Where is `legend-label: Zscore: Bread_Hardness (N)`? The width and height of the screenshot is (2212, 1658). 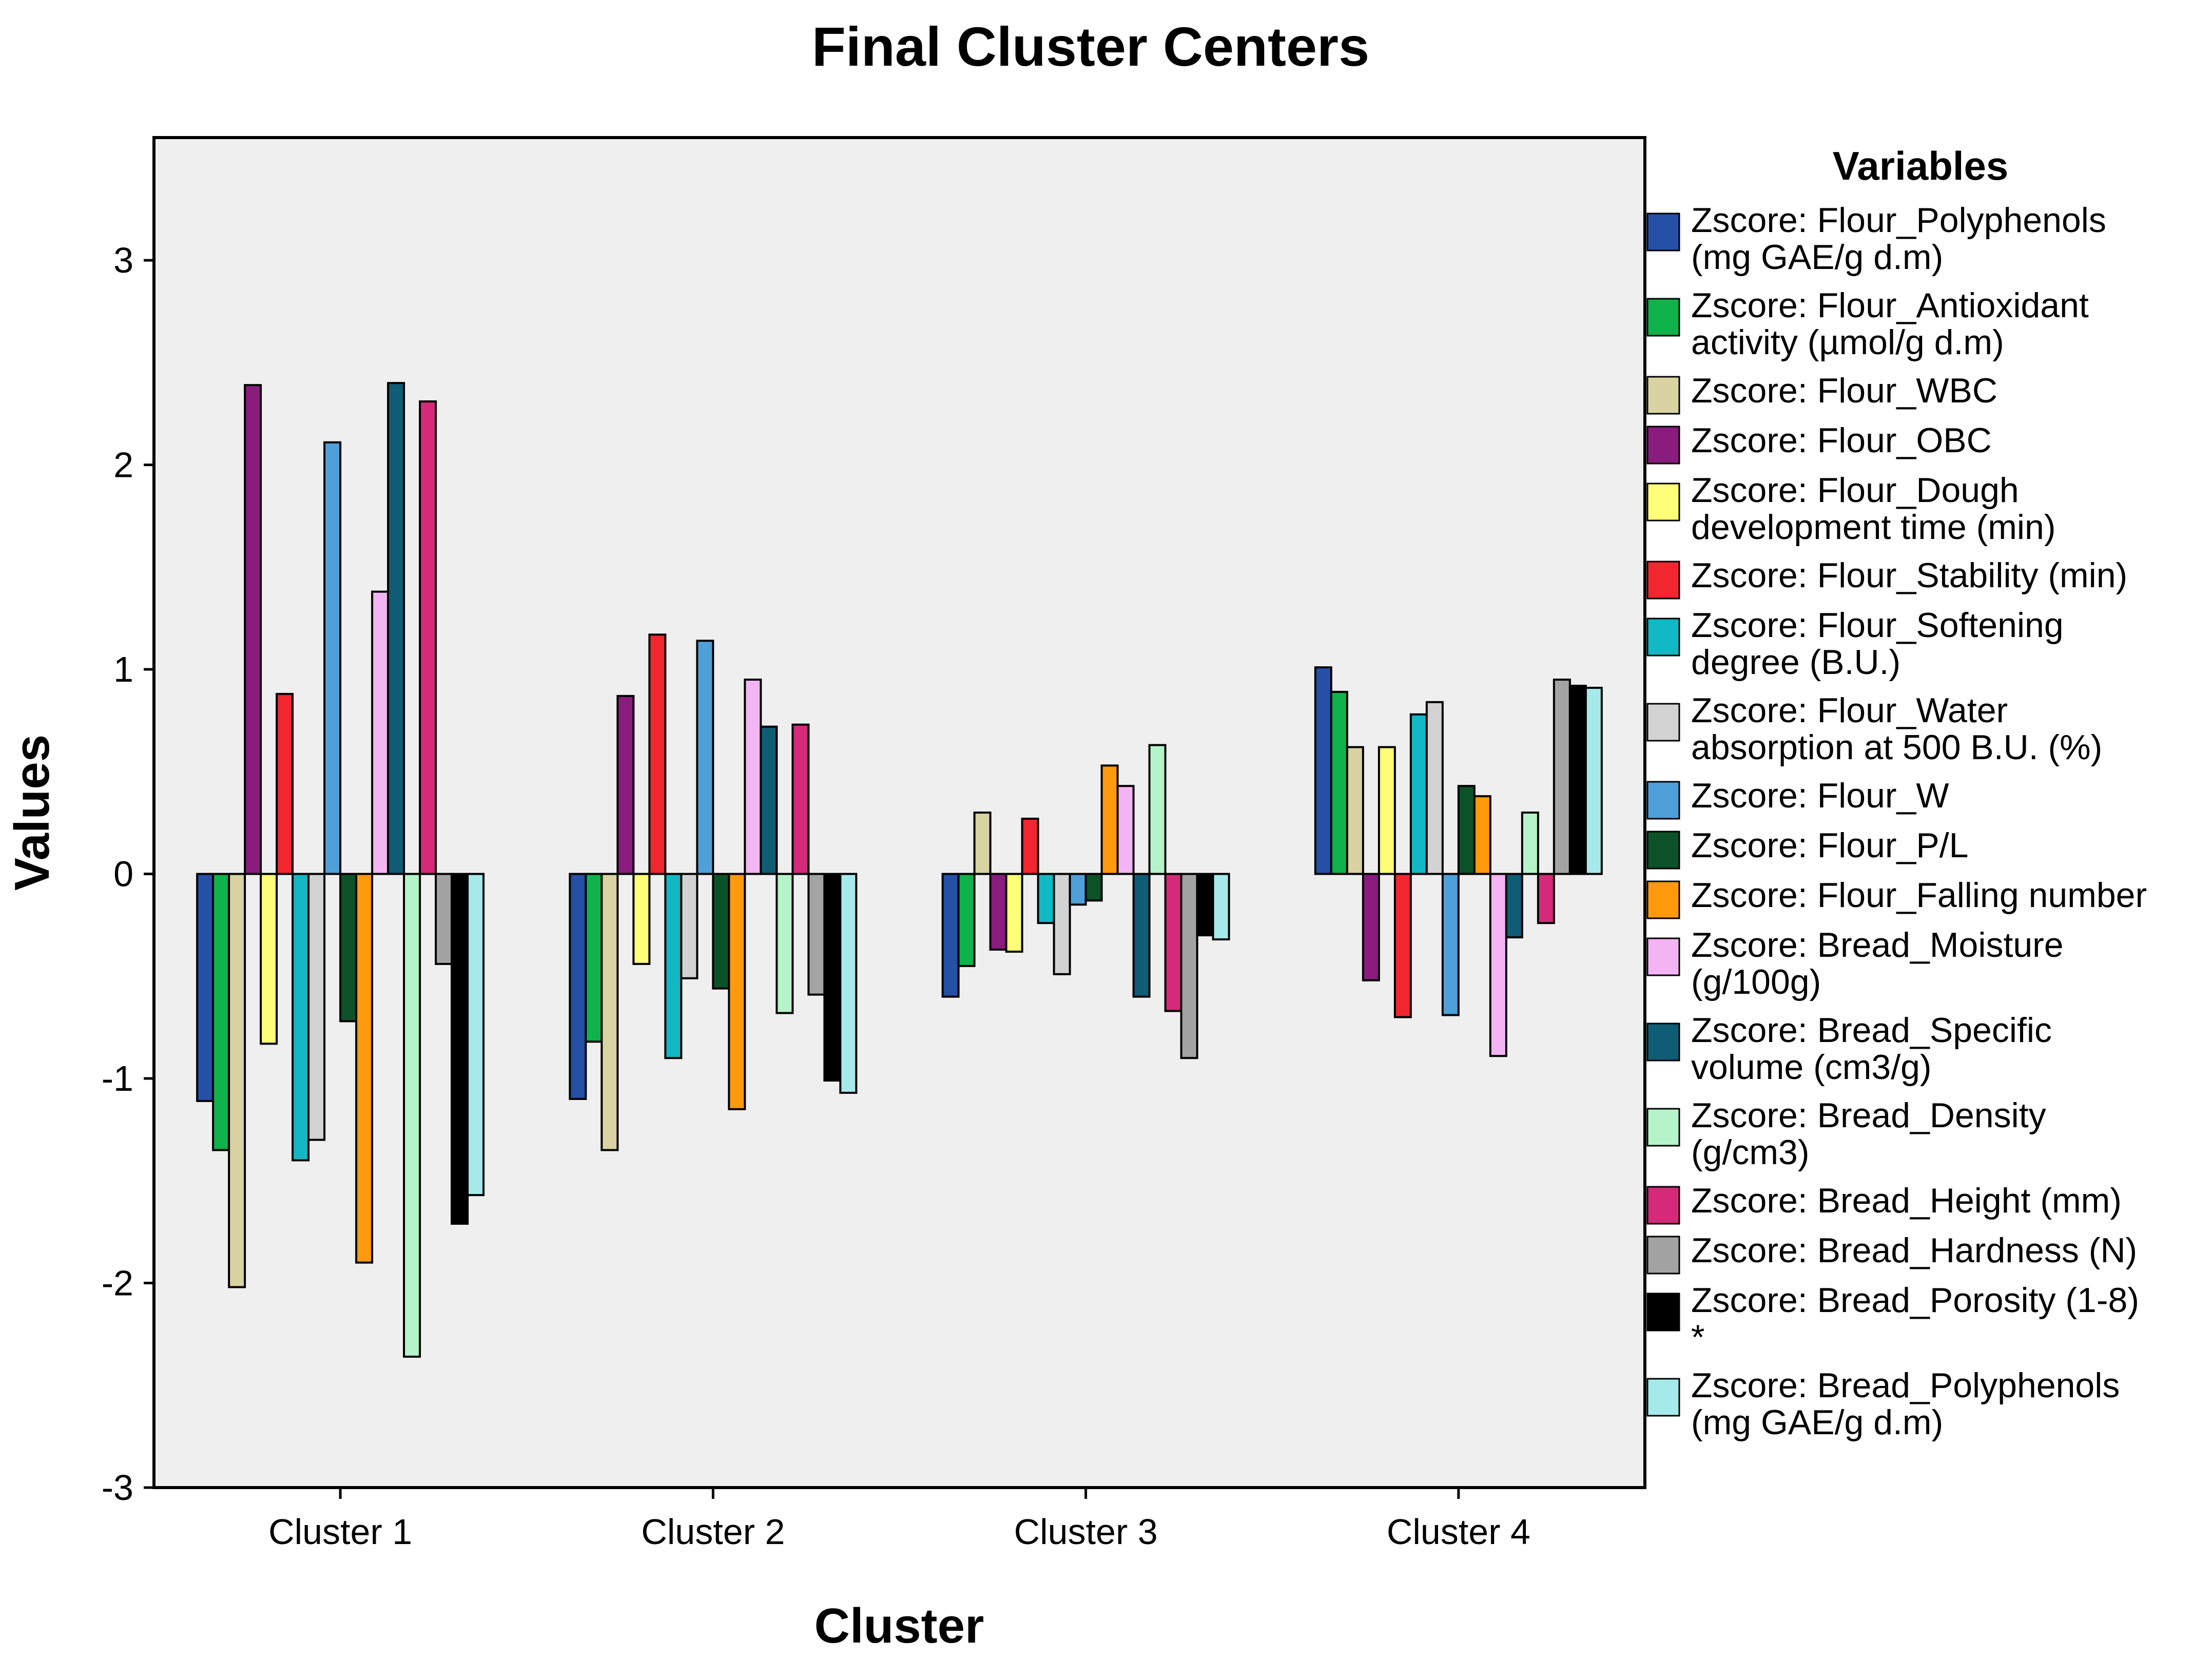 legend-label: Zscore: Bread_Hardness (N) is located at coordinates (1914, 1250).